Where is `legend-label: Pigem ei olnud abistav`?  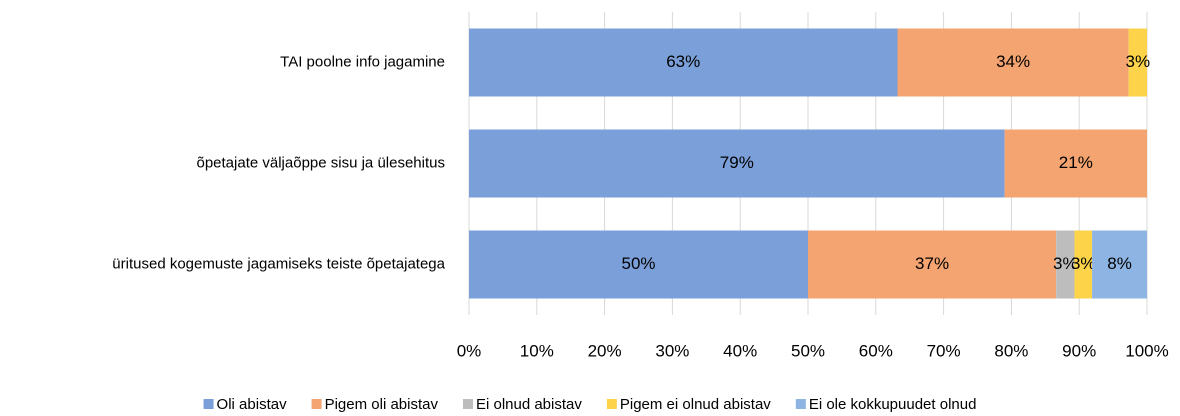 legend-label: Pigem ei olnud abistav is located at coordinates (695, 404).